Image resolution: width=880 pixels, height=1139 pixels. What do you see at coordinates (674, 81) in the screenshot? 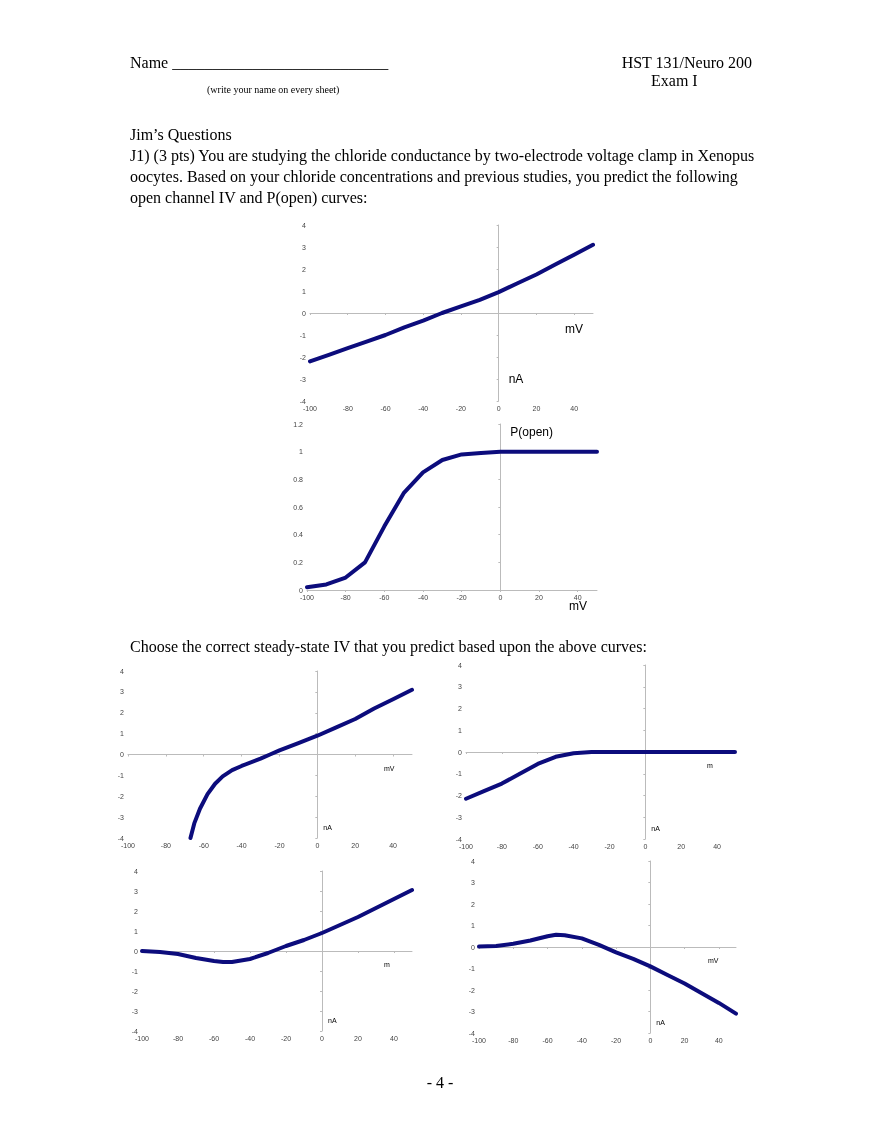
I see `text: Exam I` at bounding box center [674, 81].